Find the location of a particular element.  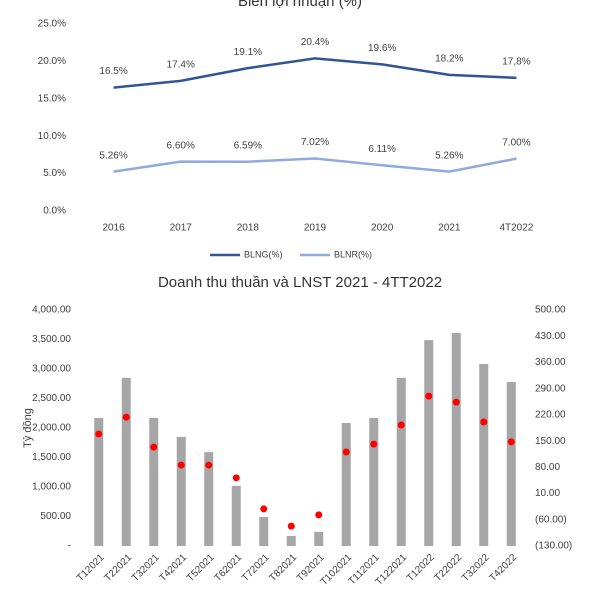

y2-tick-label: 500.00 is located at coordinates (550, 310).